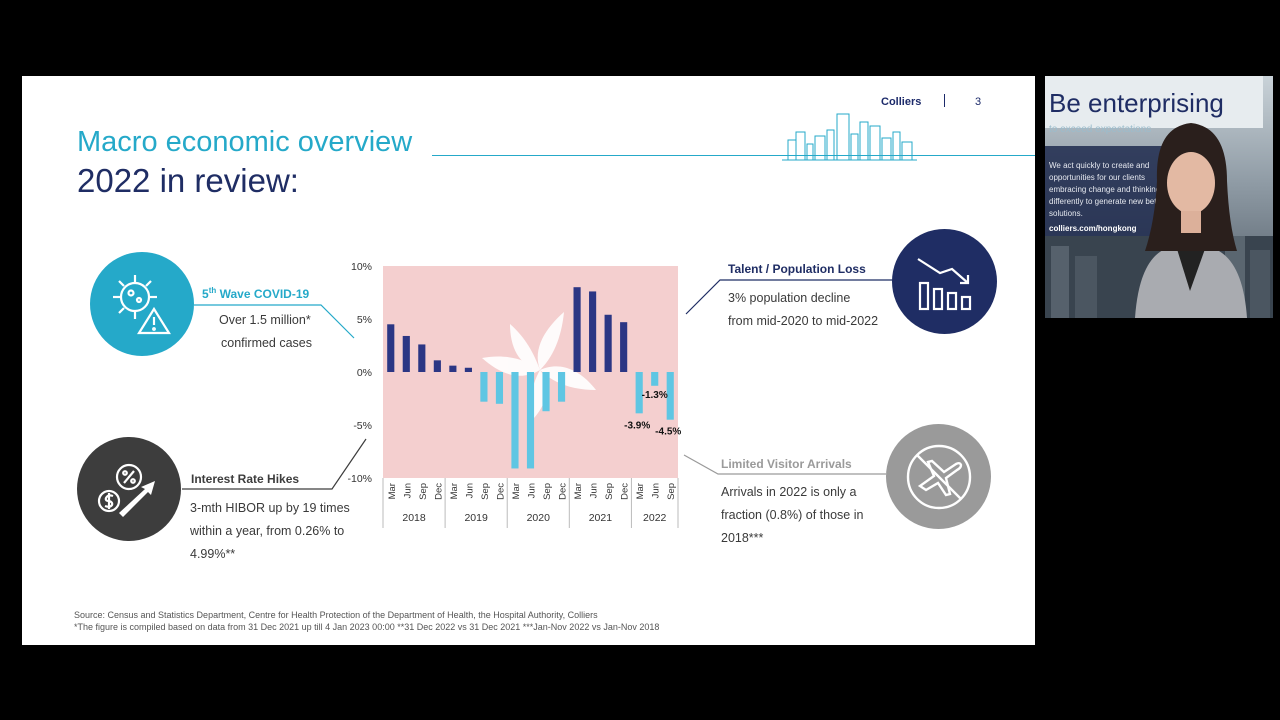  I want to click on talent-connector, so click(789, 297).